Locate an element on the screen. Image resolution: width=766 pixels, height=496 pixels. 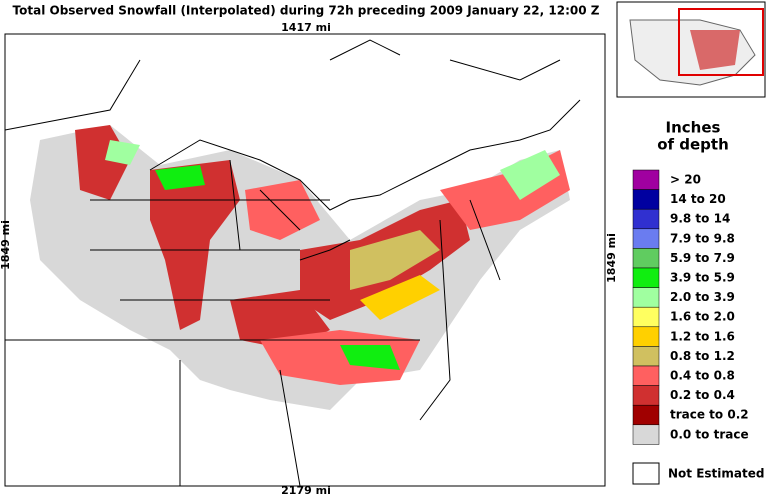
right-scale: 1849 mi is located at coordinates (611, 258).